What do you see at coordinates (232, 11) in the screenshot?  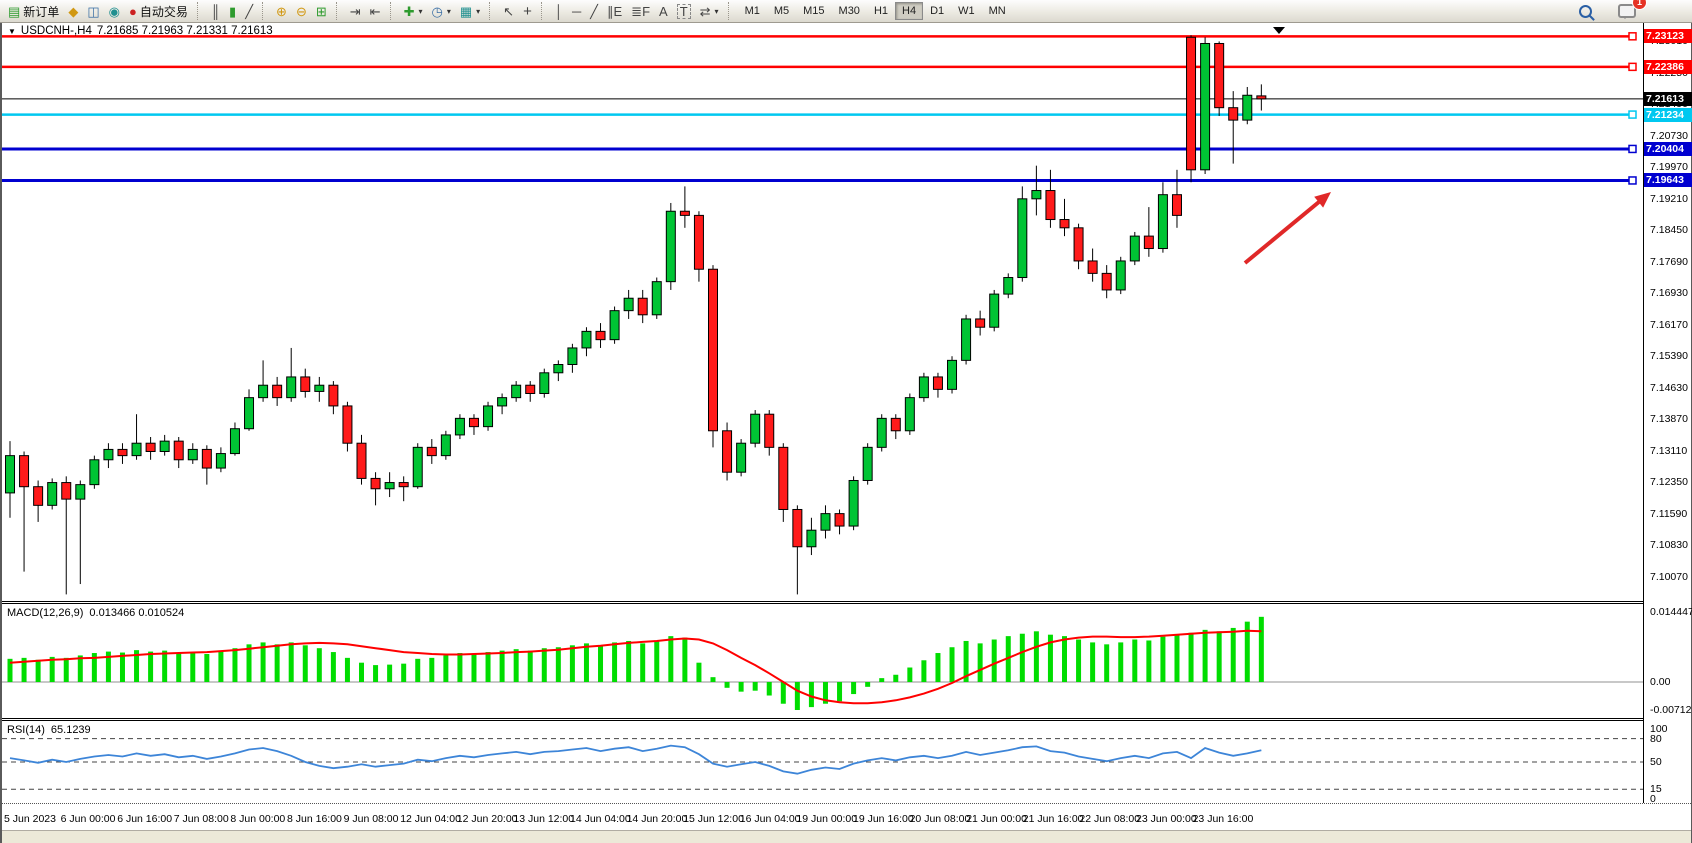 I see `candlestick-chart-button: ▮` at bounding box center [232, 11].